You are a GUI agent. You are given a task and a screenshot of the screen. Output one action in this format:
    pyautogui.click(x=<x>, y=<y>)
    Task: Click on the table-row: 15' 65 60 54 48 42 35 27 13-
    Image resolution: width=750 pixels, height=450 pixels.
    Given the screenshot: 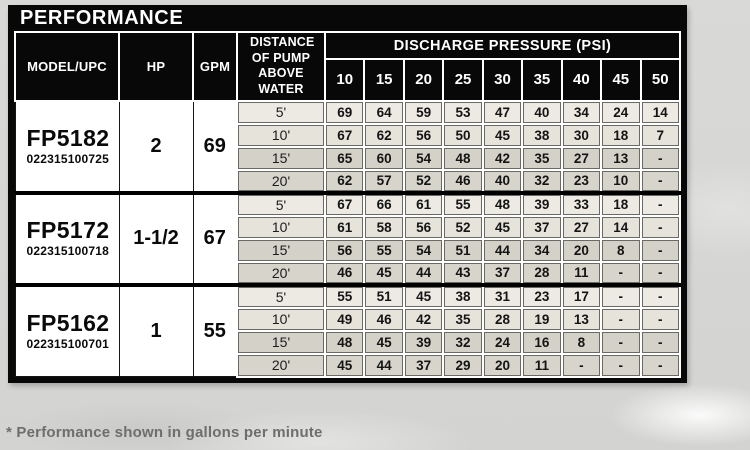 What is the action you would take?
    pyautogui.click(x=348, y=158)
    